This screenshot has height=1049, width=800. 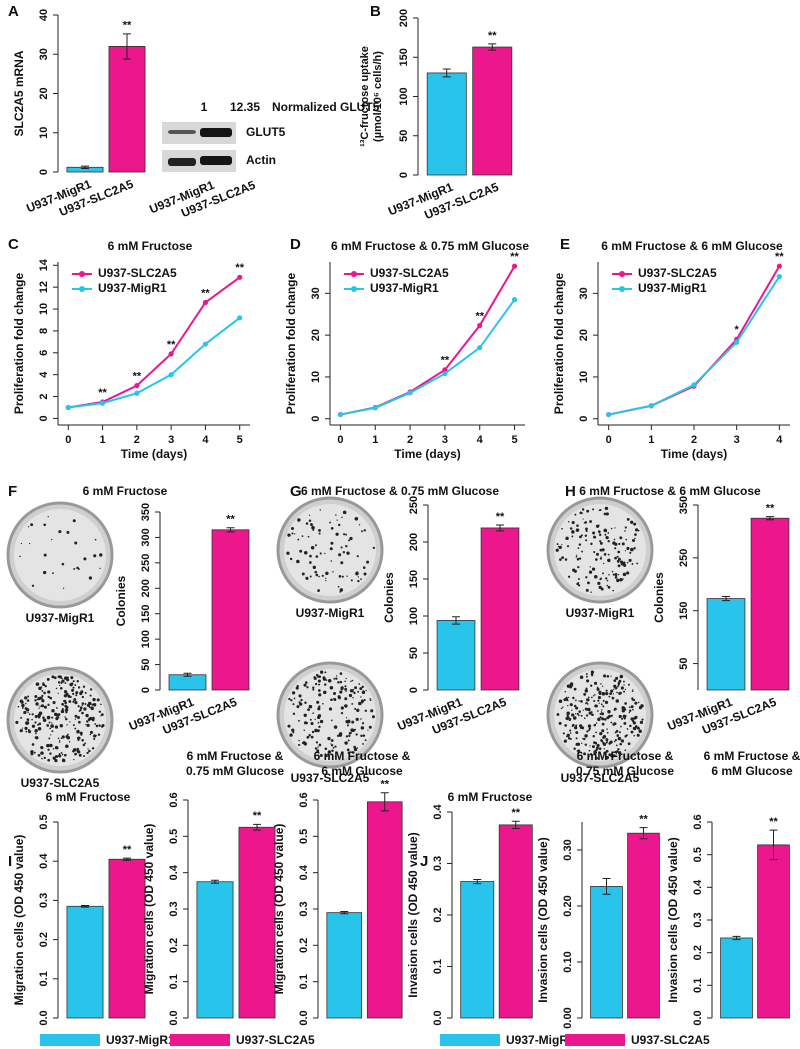 I want to click on error-bar, so click(x=230, y=530).